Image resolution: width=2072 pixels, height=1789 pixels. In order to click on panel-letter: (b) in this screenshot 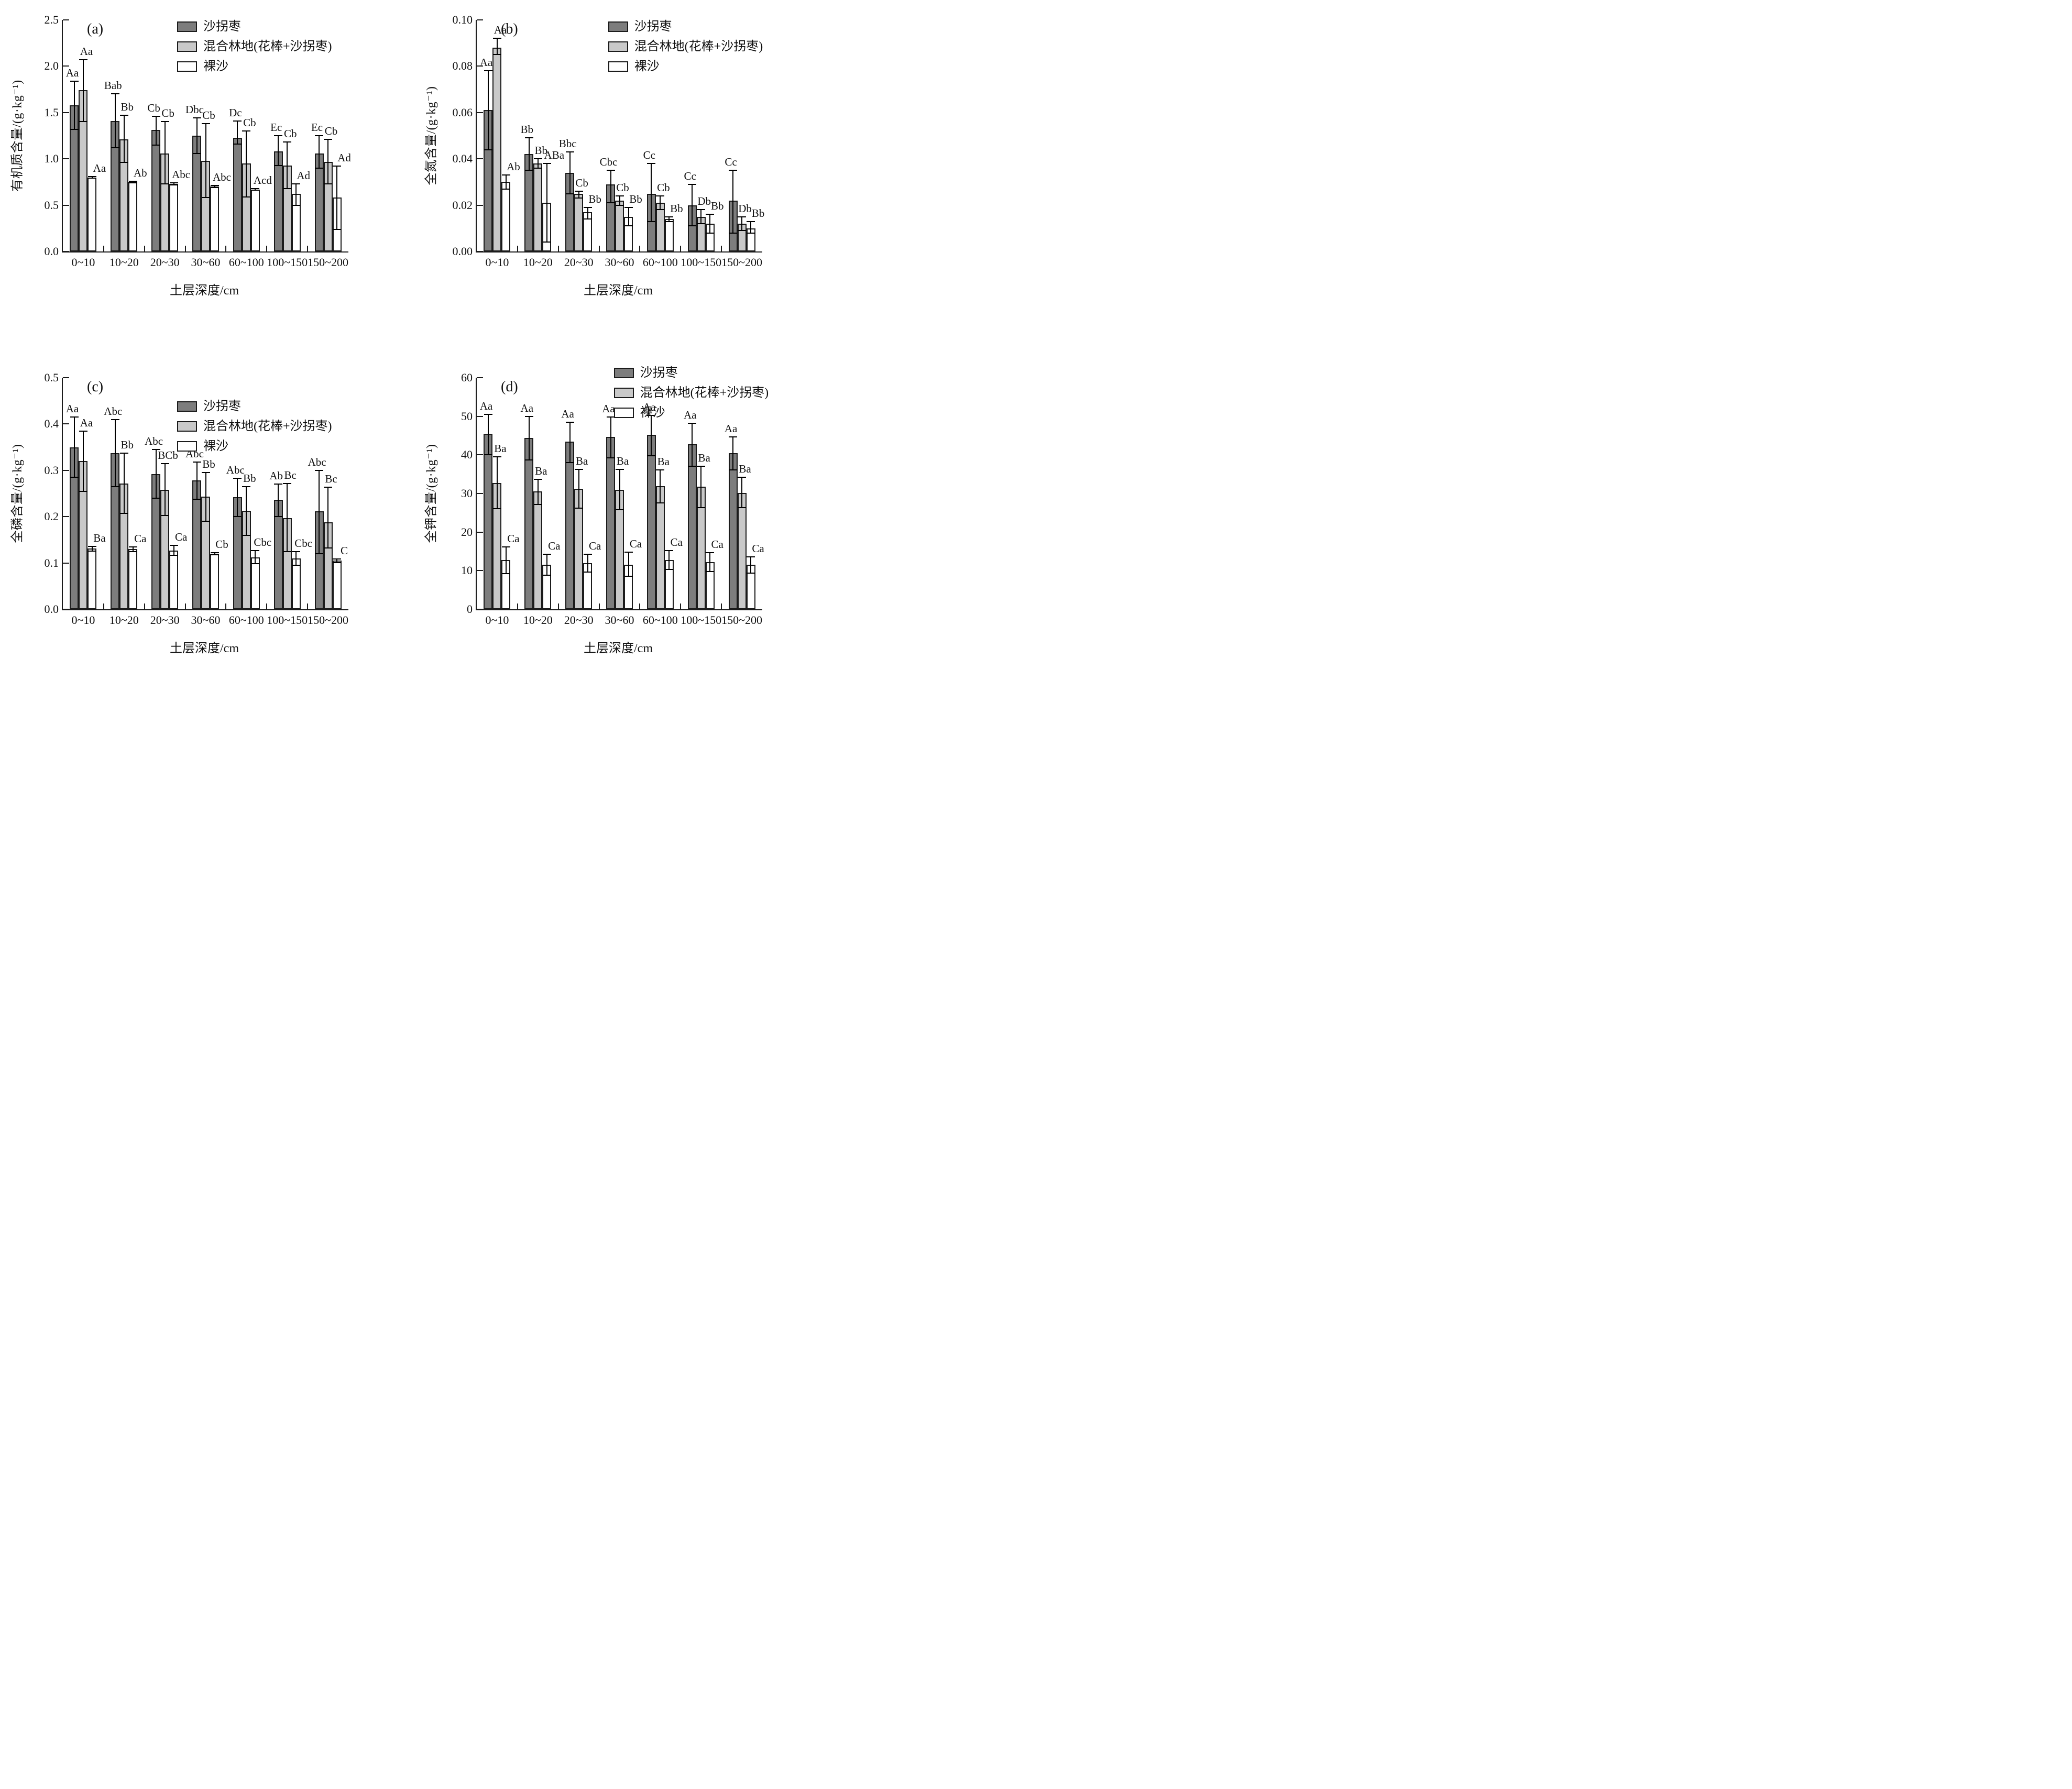, I will do `click(509, 29)`.